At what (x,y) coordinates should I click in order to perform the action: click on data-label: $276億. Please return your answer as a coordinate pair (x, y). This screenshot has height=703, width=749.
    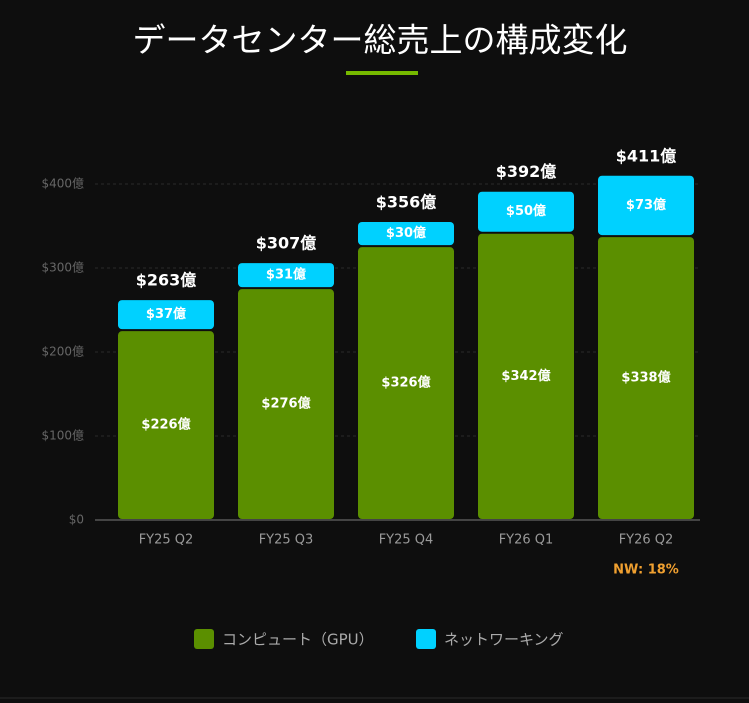
    Looking at the image, I should click on (285, 404).